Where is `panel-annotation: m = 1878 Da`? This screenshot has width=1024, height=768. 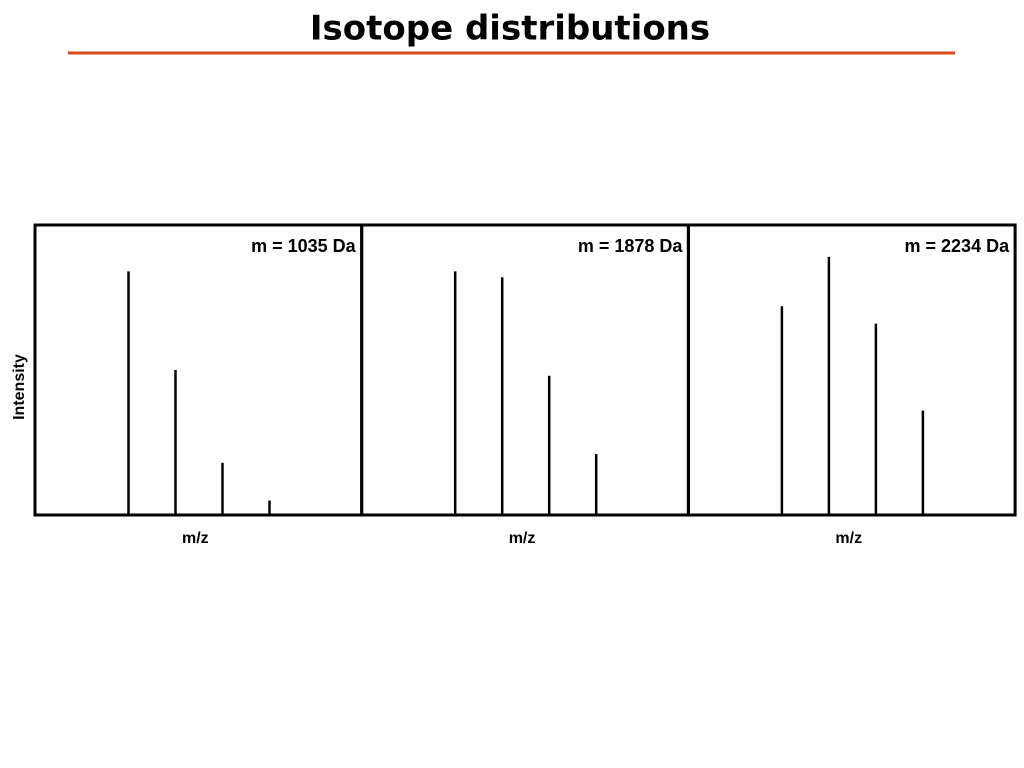
panel-annotation: m = 1878 Da is located at coordinates (631, 246).